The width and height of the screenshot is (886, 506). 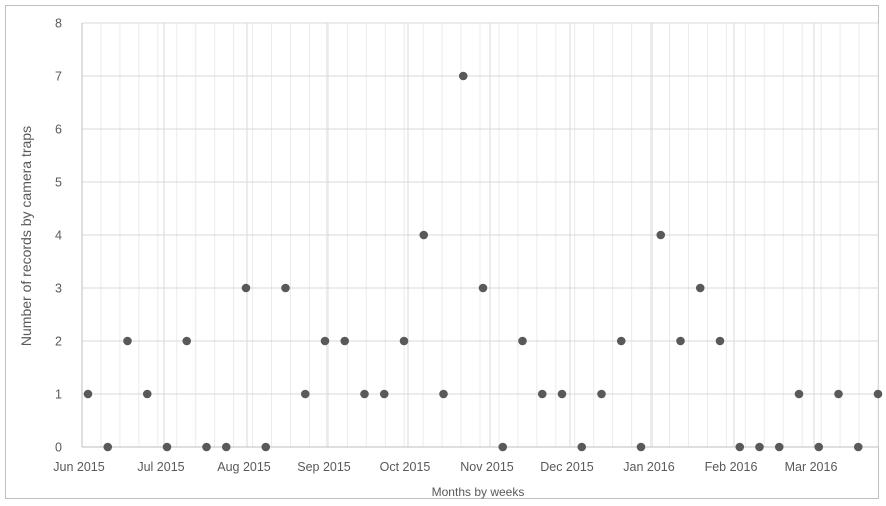 What do you see at coordinates (160, 467) in the screenshot?
I see `x-tick-label: Jul 2015` at bounding box center [160, 467].